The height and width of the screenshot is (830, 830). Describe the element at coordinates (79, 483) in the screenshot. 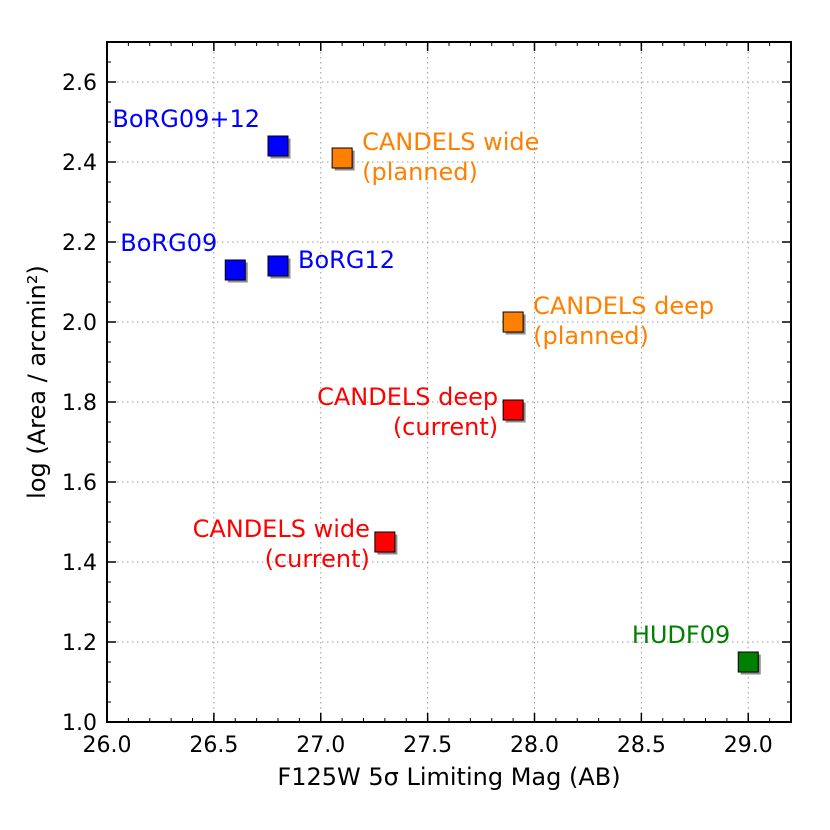

I see `y-tick-label: 1.6` at that location.